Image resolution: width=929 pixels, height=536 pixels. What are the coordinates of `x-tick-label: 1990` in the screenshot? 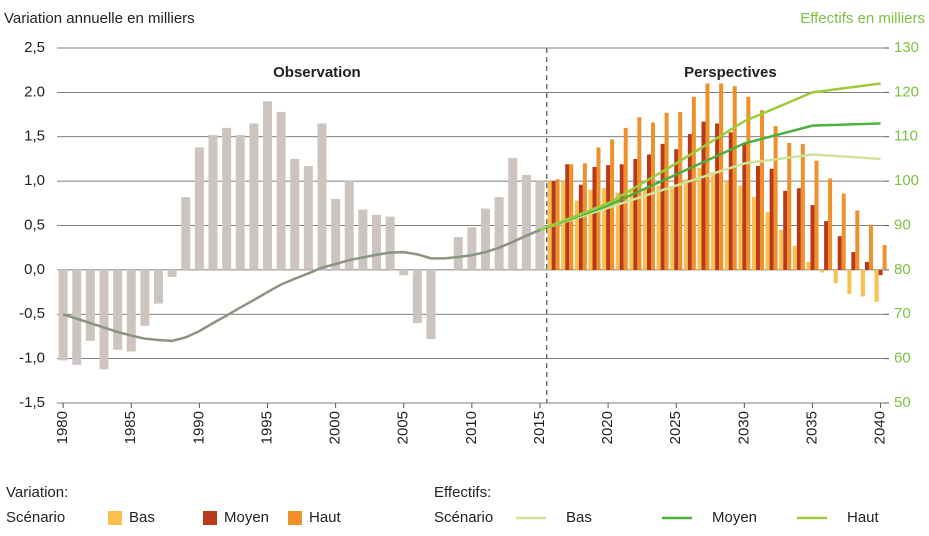 It's located at (198, 427).